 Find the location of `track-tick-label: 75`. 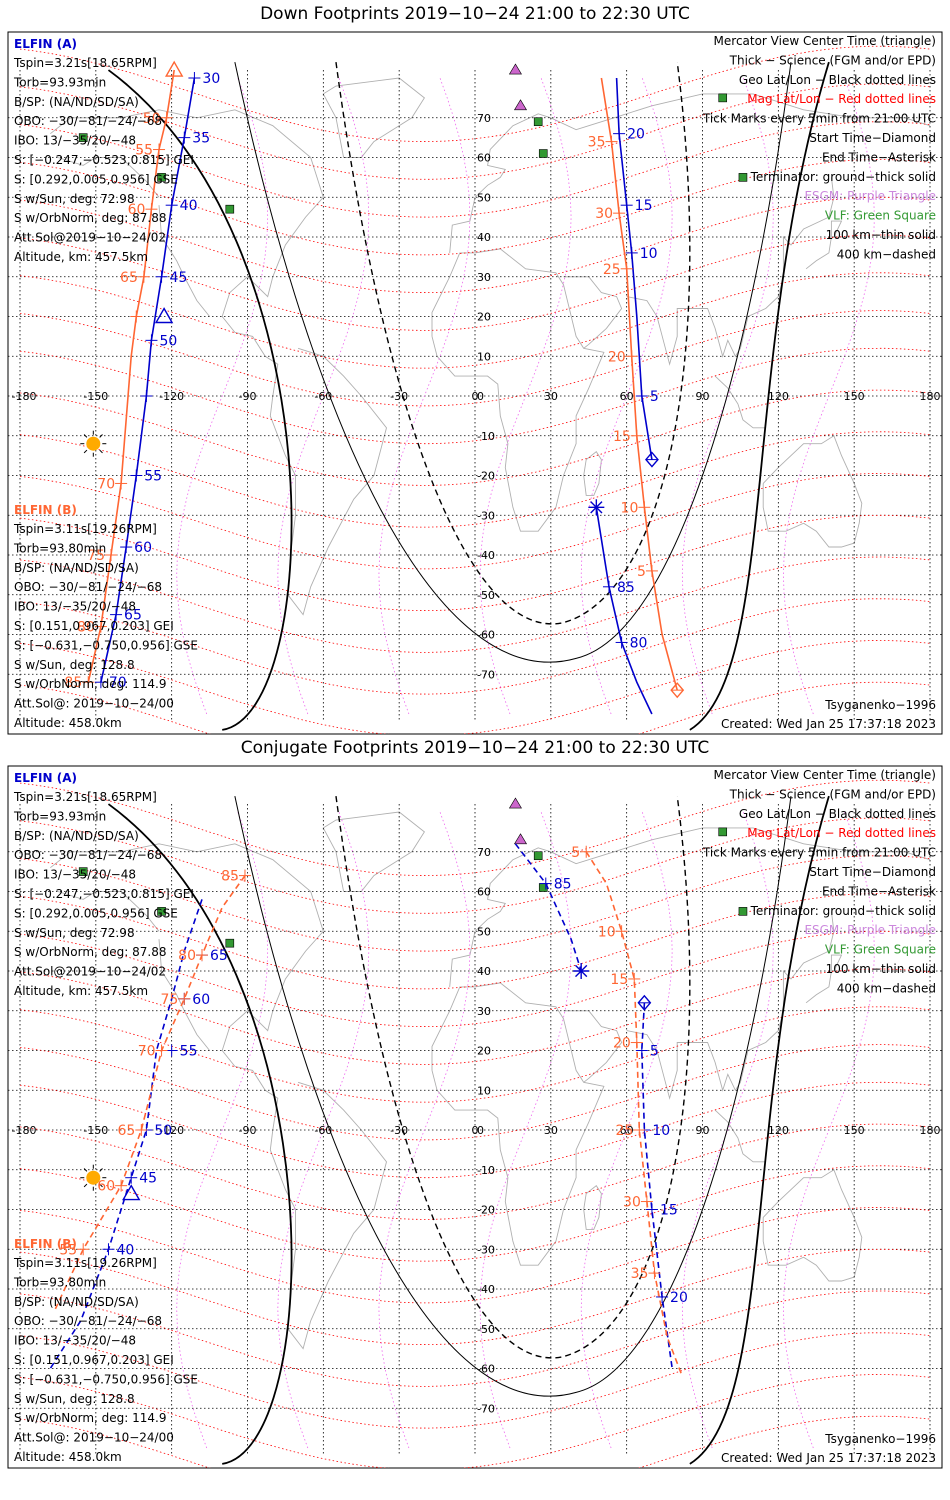

track-tick-label: 75 is located at coordinates (169, 1000).